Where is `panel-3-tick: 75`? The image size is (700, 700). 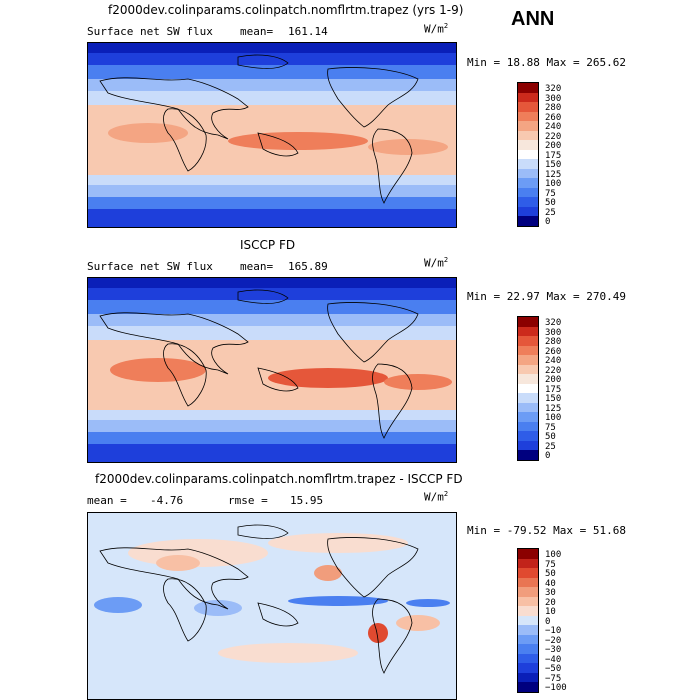
panel-3-tick: 75 is located at coordinates (550, 564).